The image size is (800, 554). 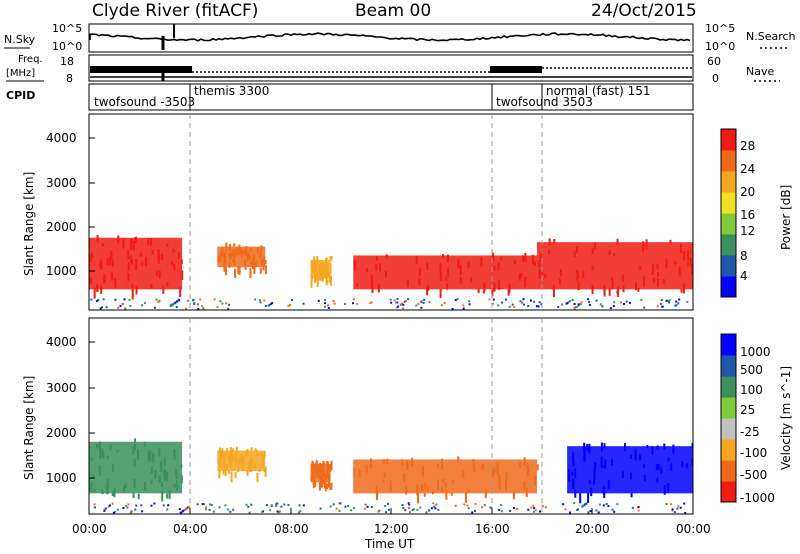 What do you see at coordinates (747, 410) in the screenshot?
I see `velocity-cbar-tick-25: 25` at bounding box center [747, 410].